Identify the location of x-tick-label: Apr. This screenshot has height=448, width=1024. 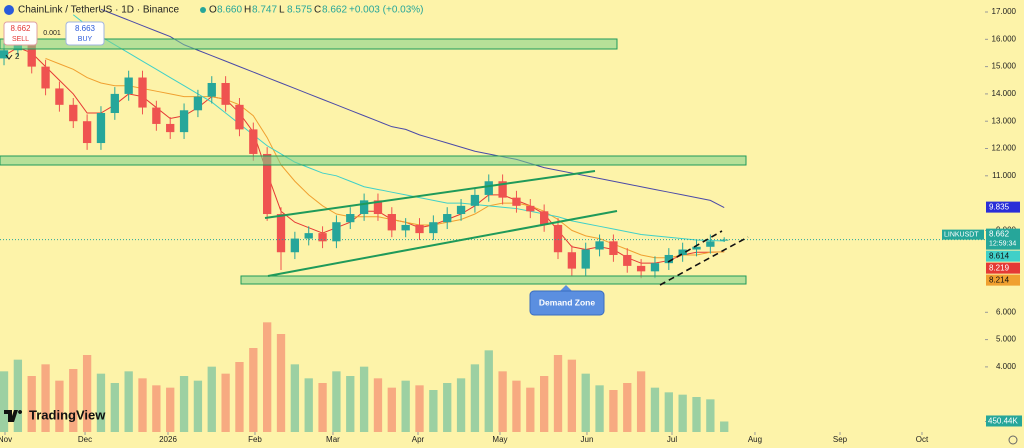
(418, 439).